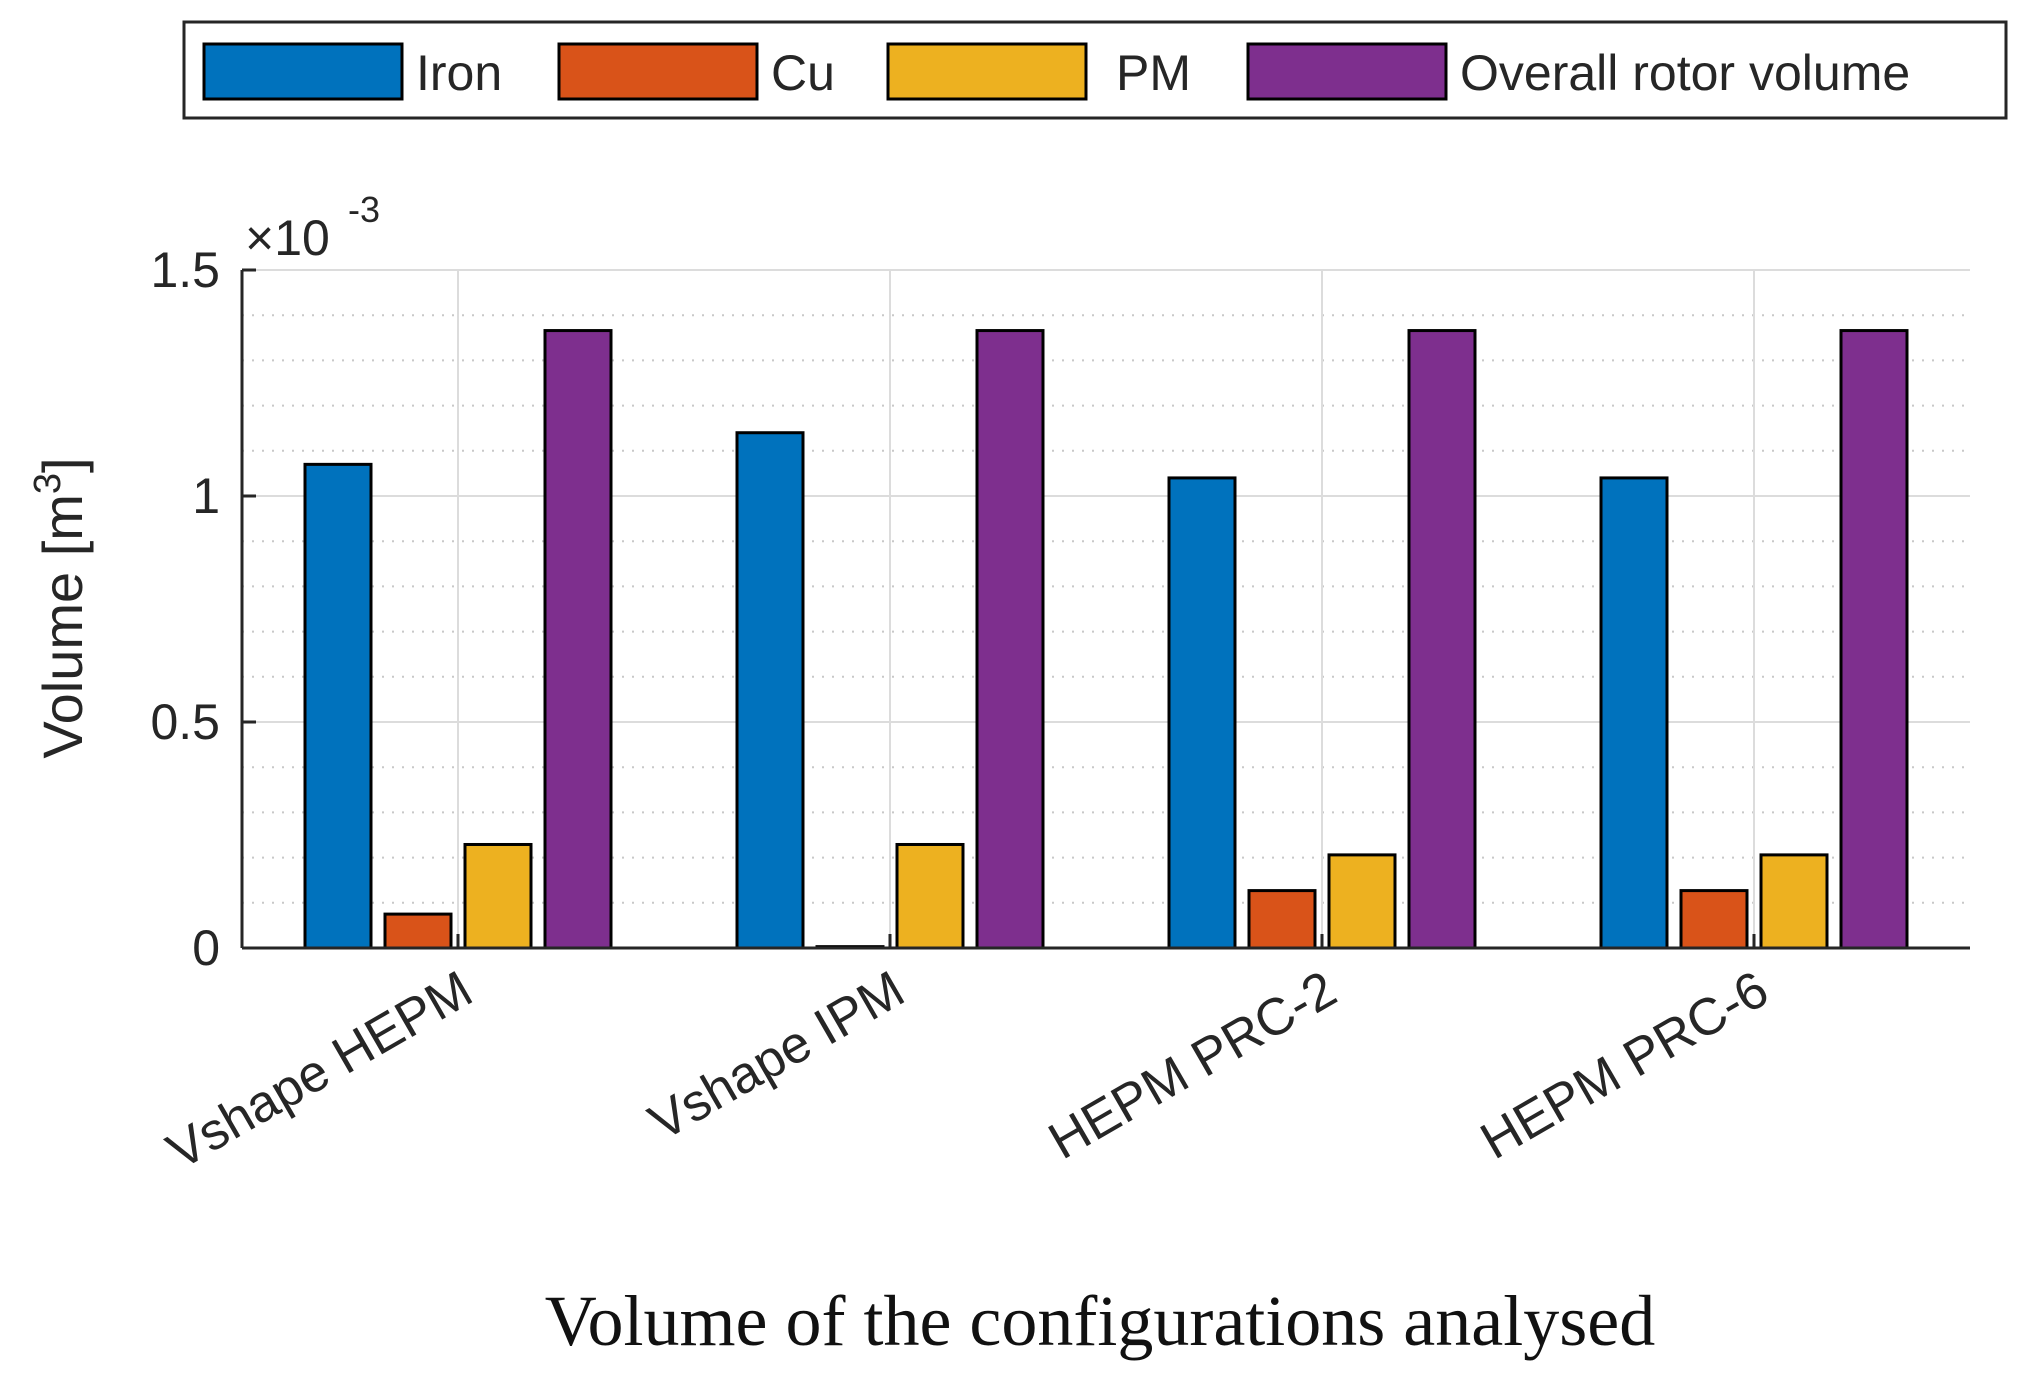  Describe the element at coordinates (987, 71) in the screenshot. I see `legend-swatch-pm` at that location.